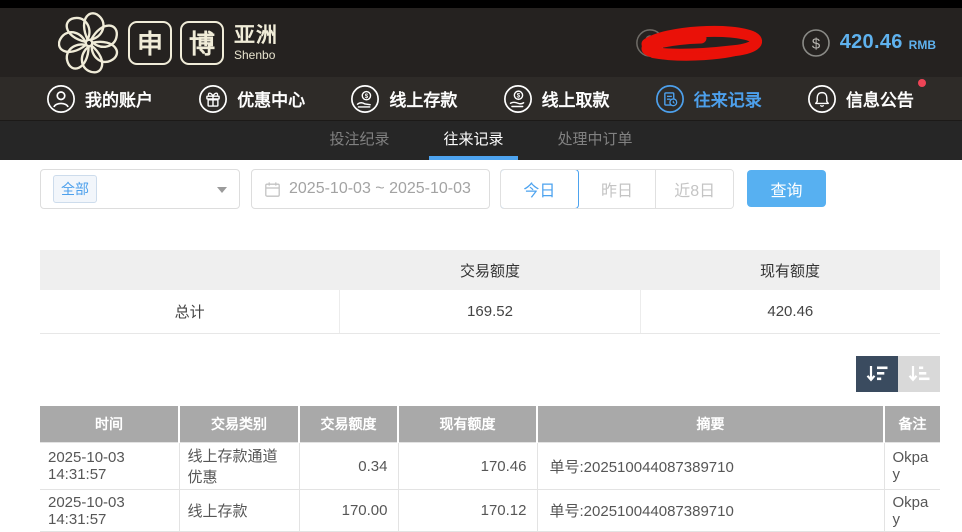 The image size is (962, 532). I want to click on summary-header-current: 现有额度, so click(789, 271).